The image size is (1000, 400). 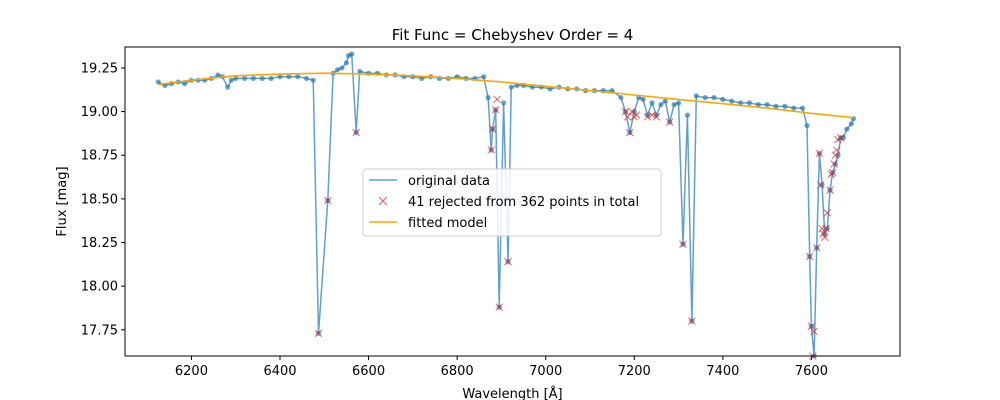 What do you see at coordinates (62, 201) in the screenshot?
I see `y-axis-label: Flux [mag]` at bounding box center [62, 201].